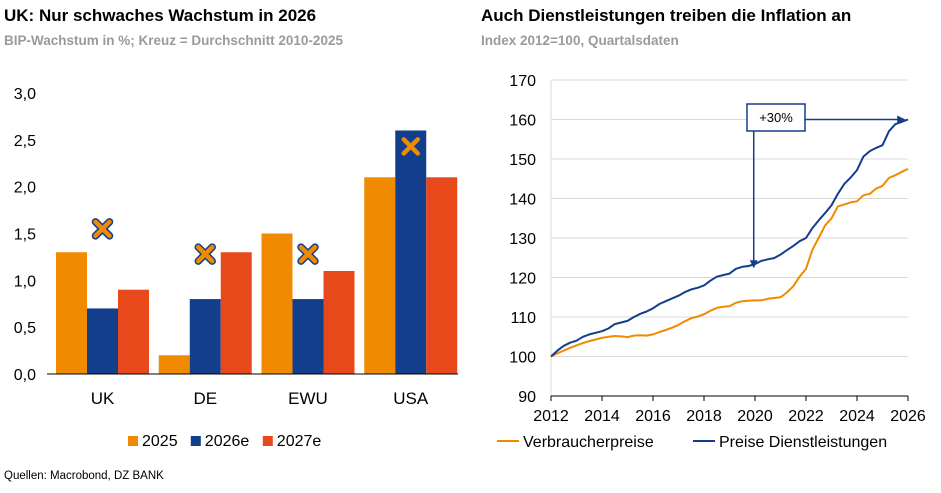 The image size is (941, 493). I want to click on average-cross-uk, so click(102, 229).